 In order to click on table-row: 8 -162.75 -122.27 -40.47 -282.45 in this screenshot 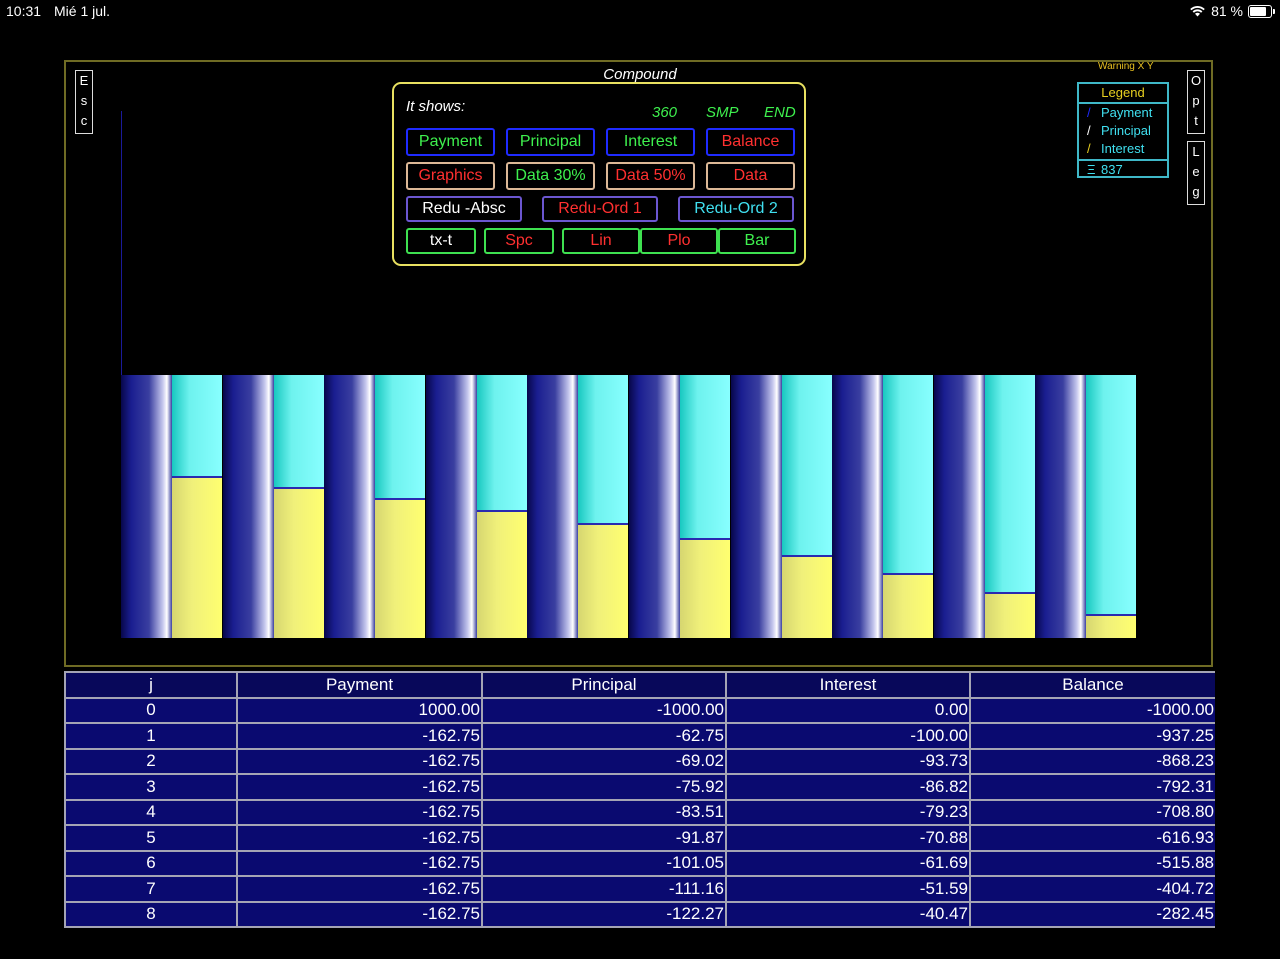, I will do `click(639, 914)`.